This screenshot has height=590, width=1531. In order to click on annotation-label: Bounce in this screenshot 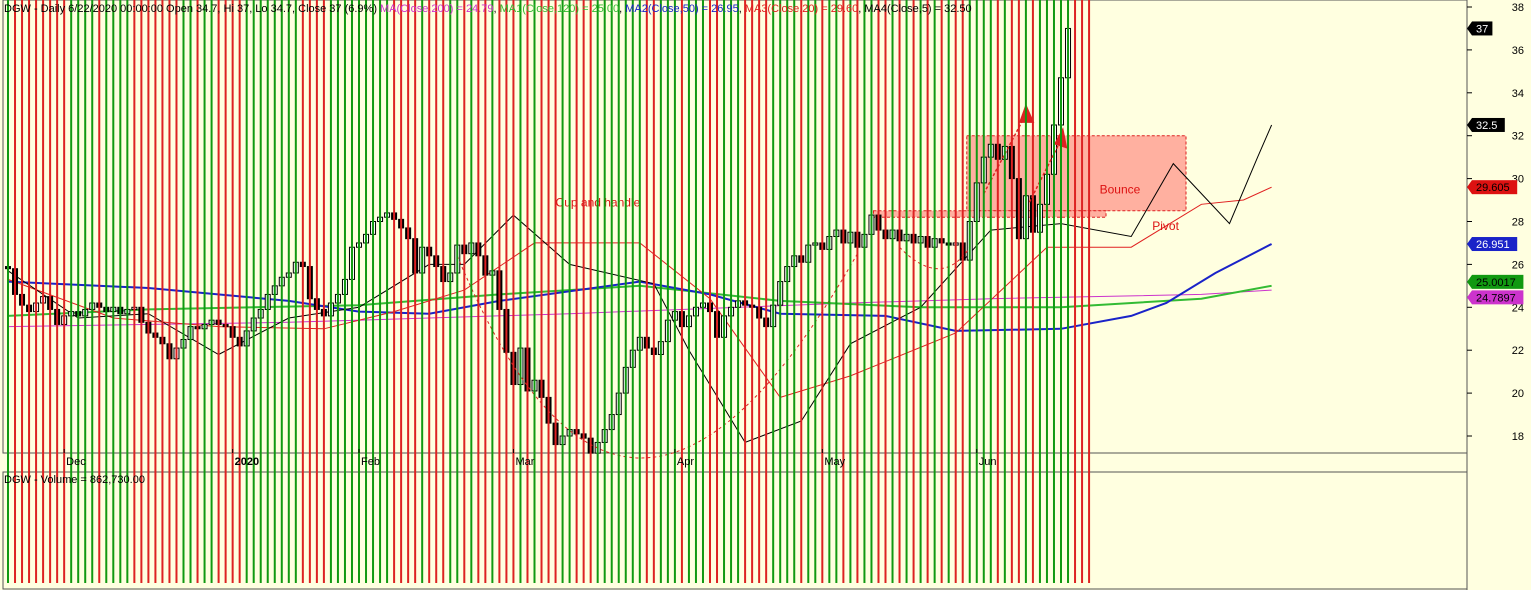, I will do `click(1120, 190)`.